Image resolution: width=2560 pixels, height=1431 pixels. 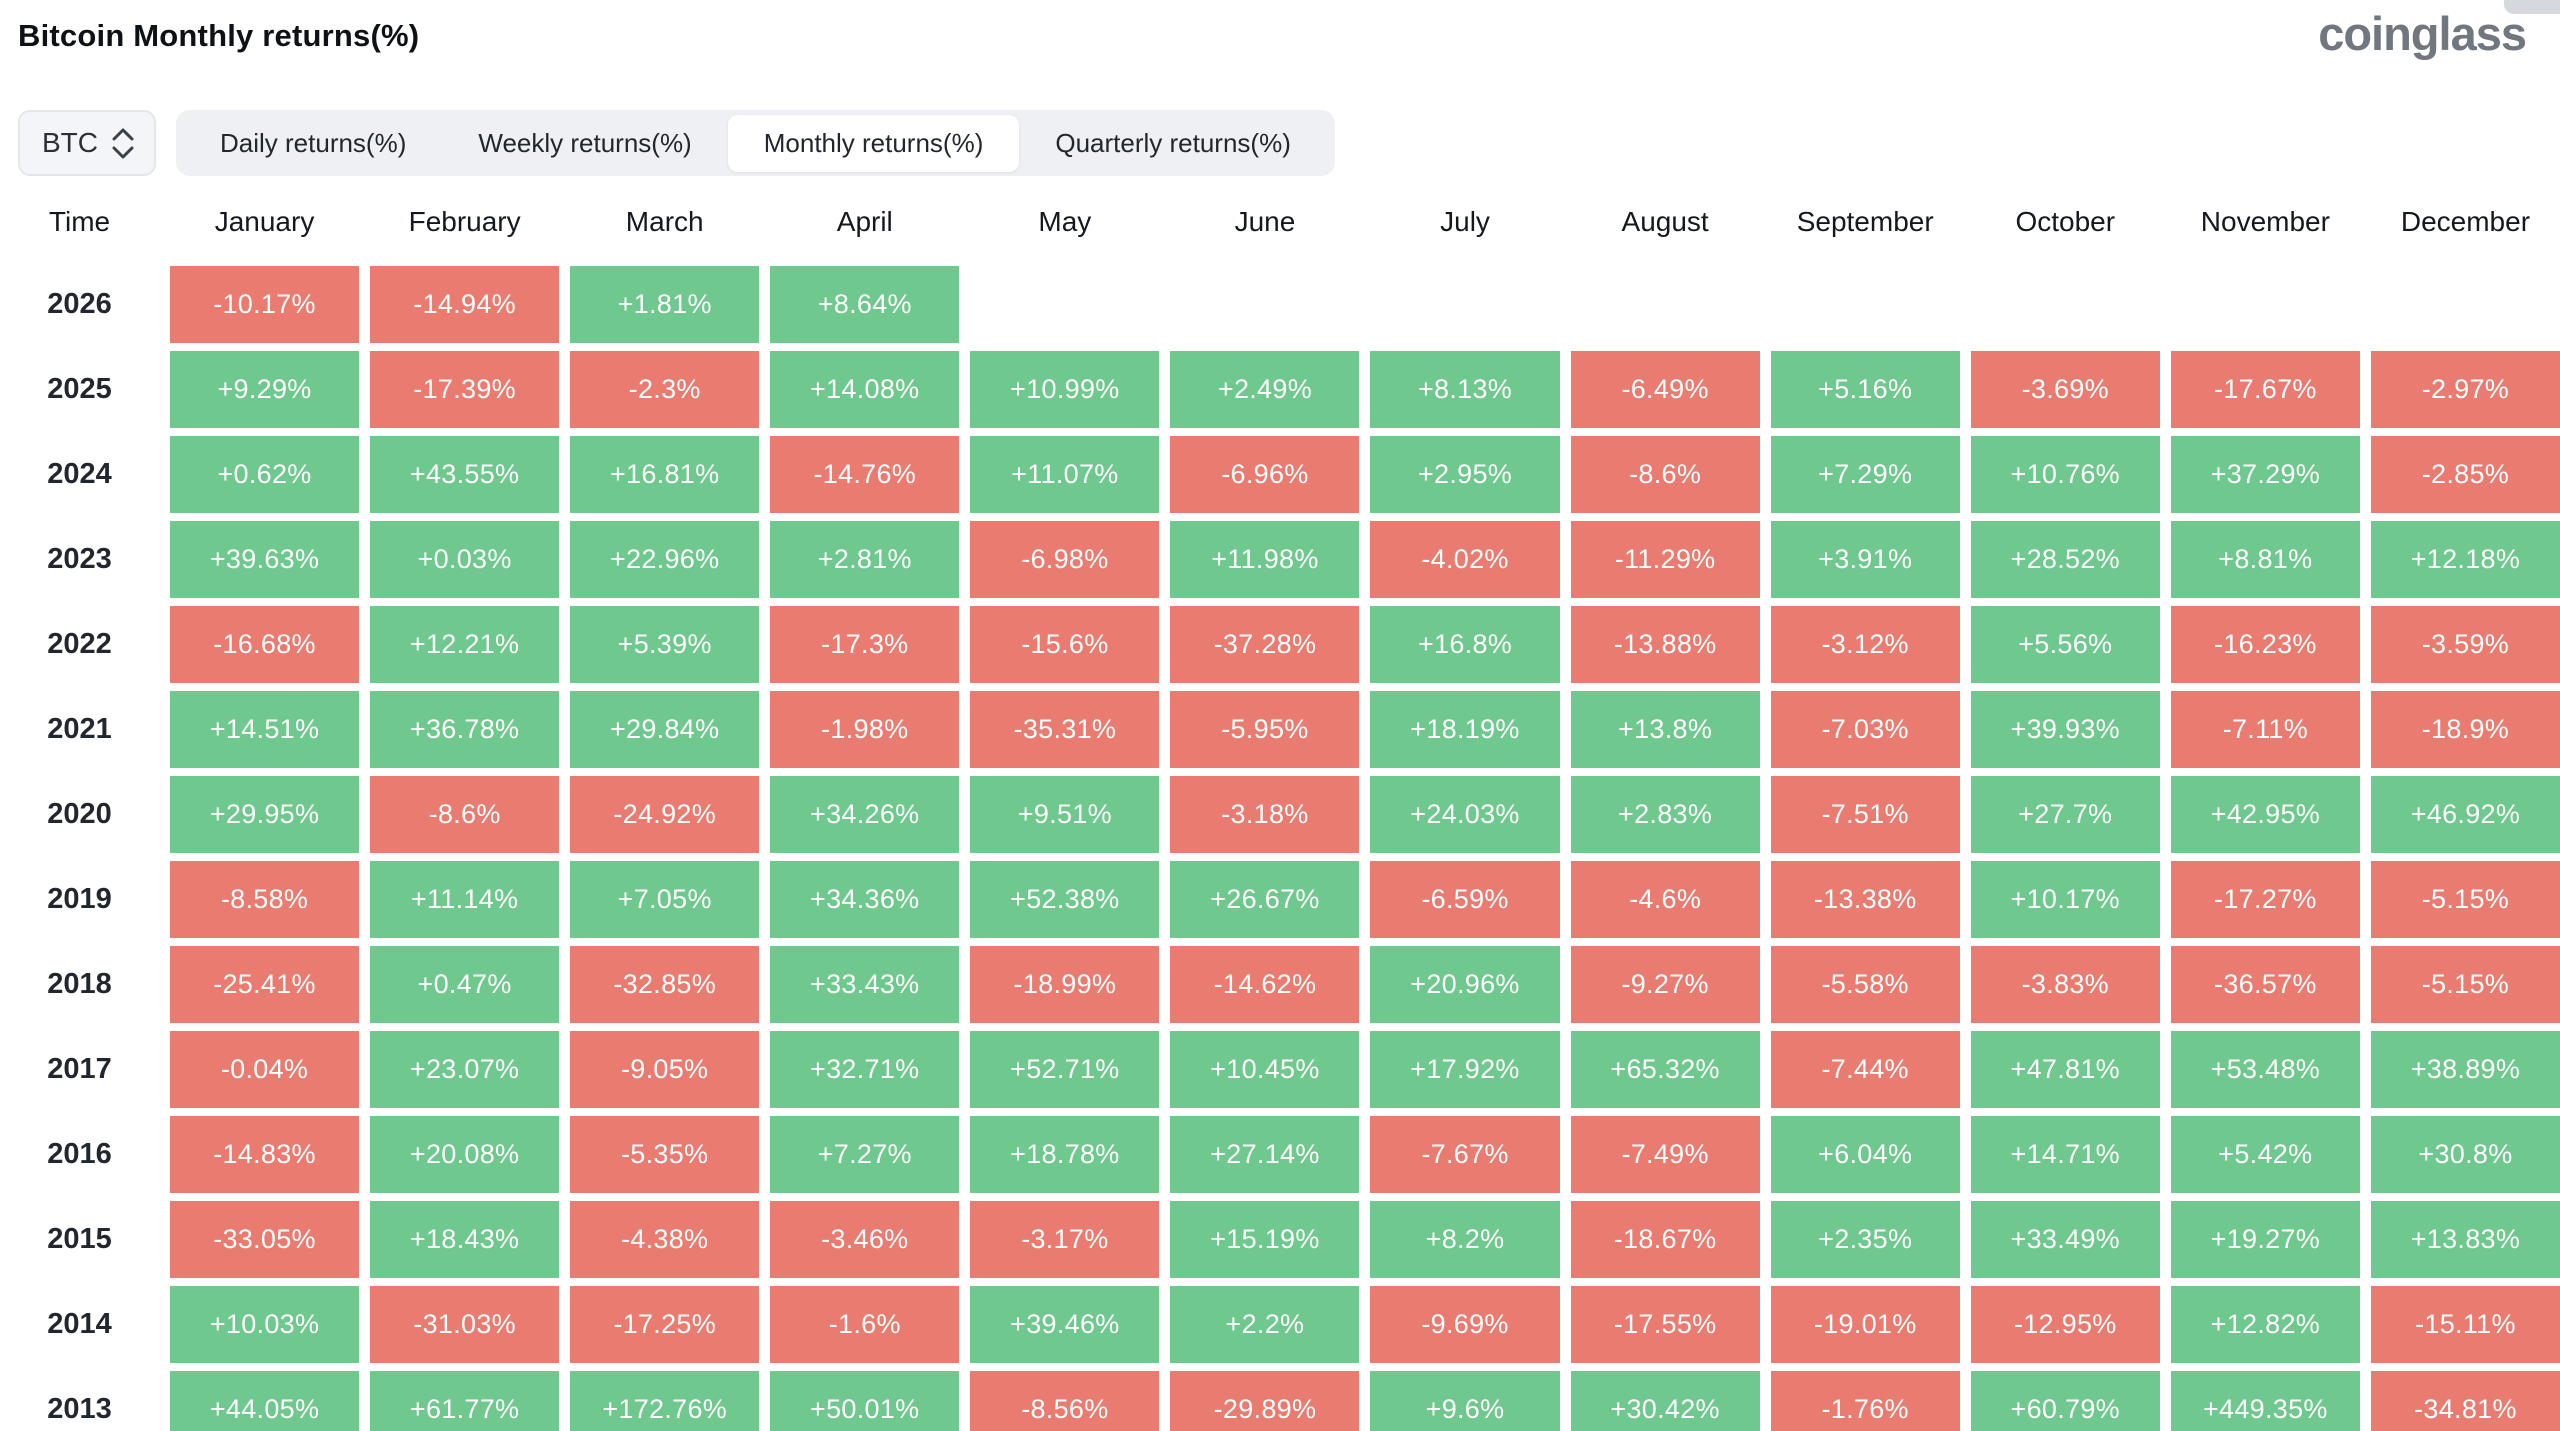 What do you see at coordinates (2065, 221) in the screenshot?
I see `column-header-october: October` at bounding box center [2065, 221].